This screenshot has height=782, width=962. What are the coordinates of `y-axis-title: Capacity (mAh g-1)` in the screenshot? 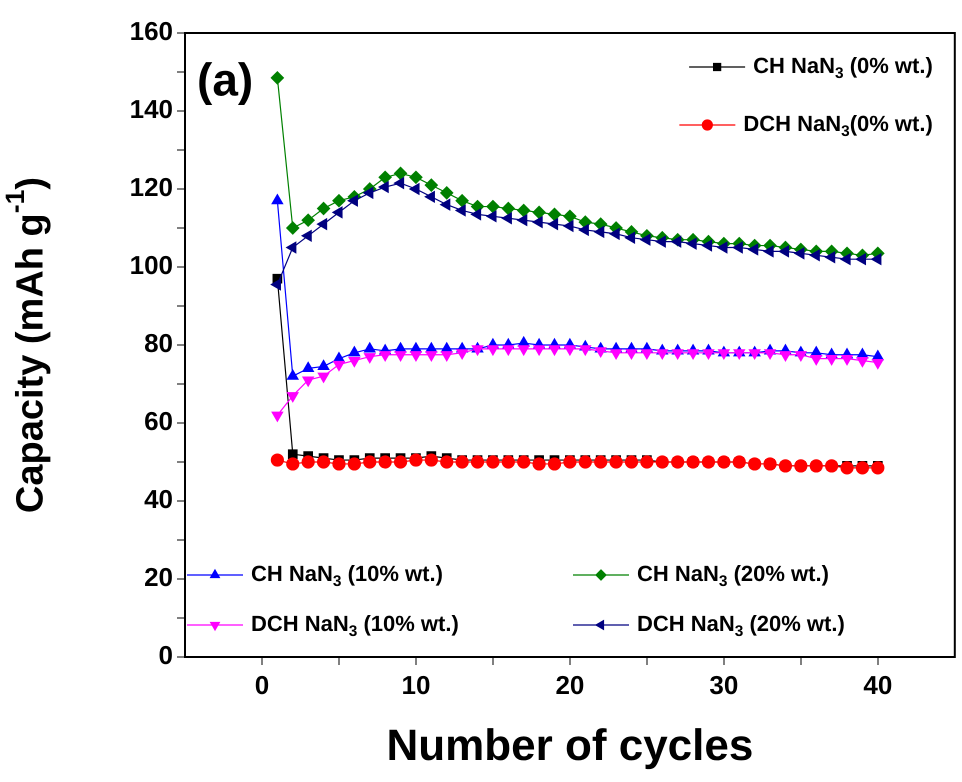 It's located at (26, 345).